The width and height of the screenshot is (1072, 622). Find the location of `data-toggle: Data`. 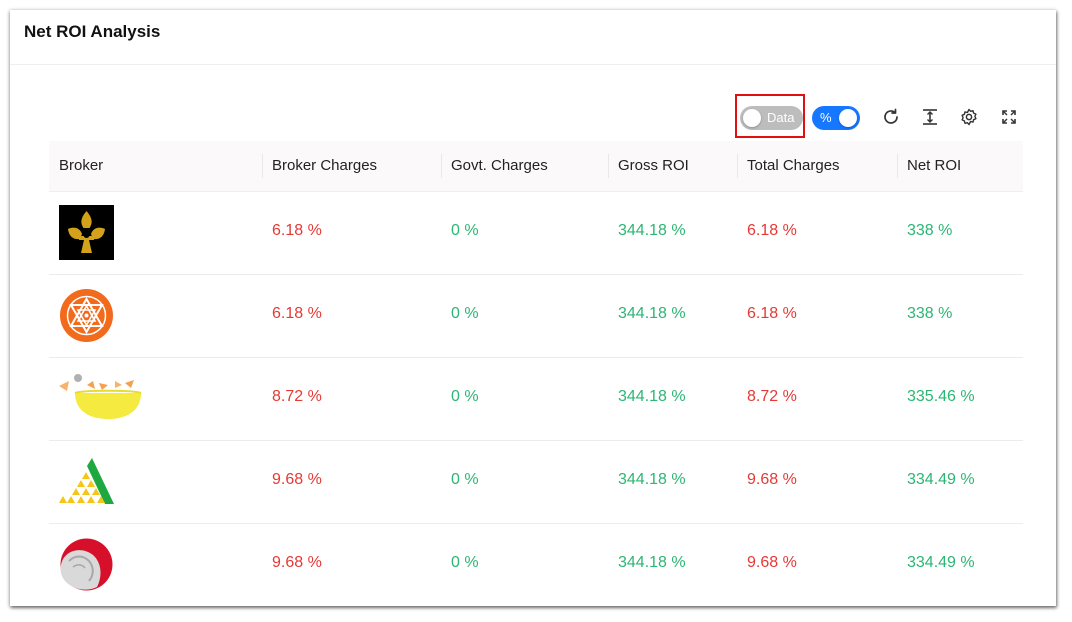

data-toggle: Data is located at coordinates (771, 118).